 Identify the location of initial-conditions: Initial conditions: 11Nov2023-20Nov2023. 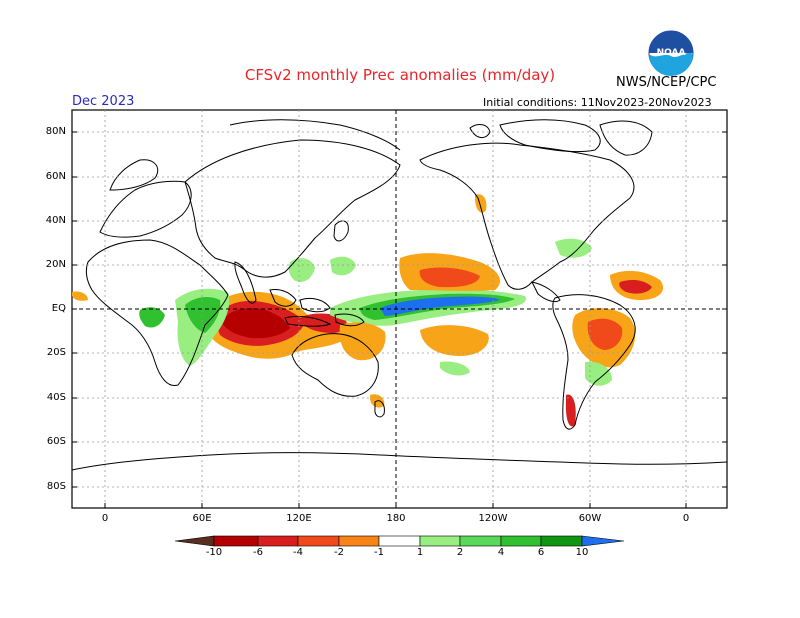
(597, 102).